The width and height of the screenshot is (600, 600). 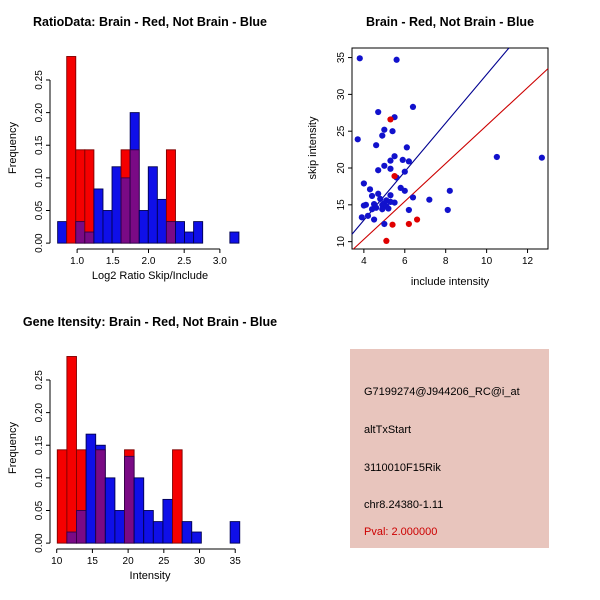 What do you see at coordinates (344, 150) in the screenshot?
I see `y-axis: 10 15 20 25 30 35` at bounding box center [344, 150].